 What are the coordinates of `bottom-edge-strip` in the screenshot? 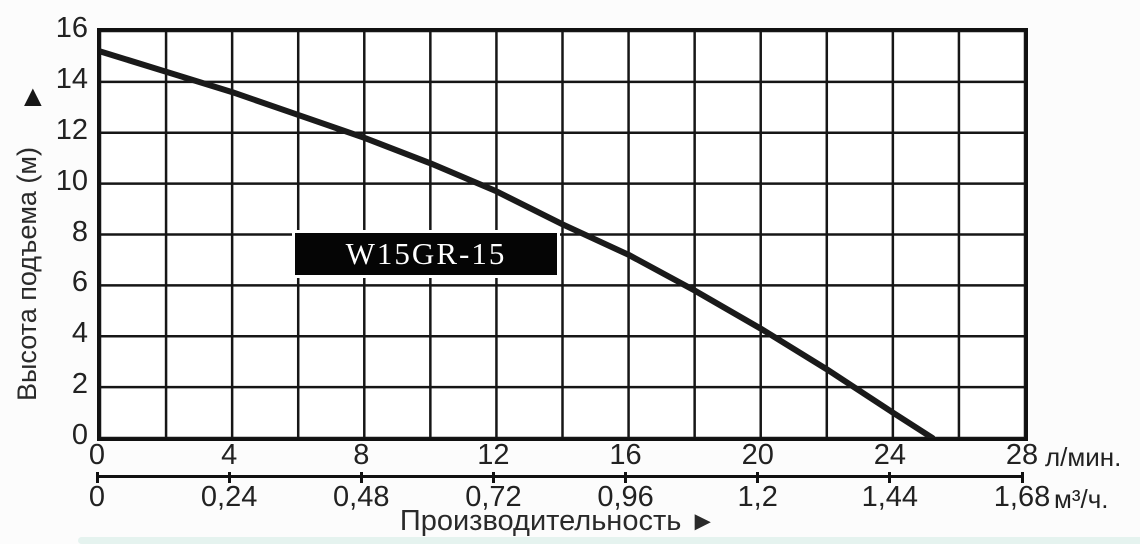 It's located at (609, 540).